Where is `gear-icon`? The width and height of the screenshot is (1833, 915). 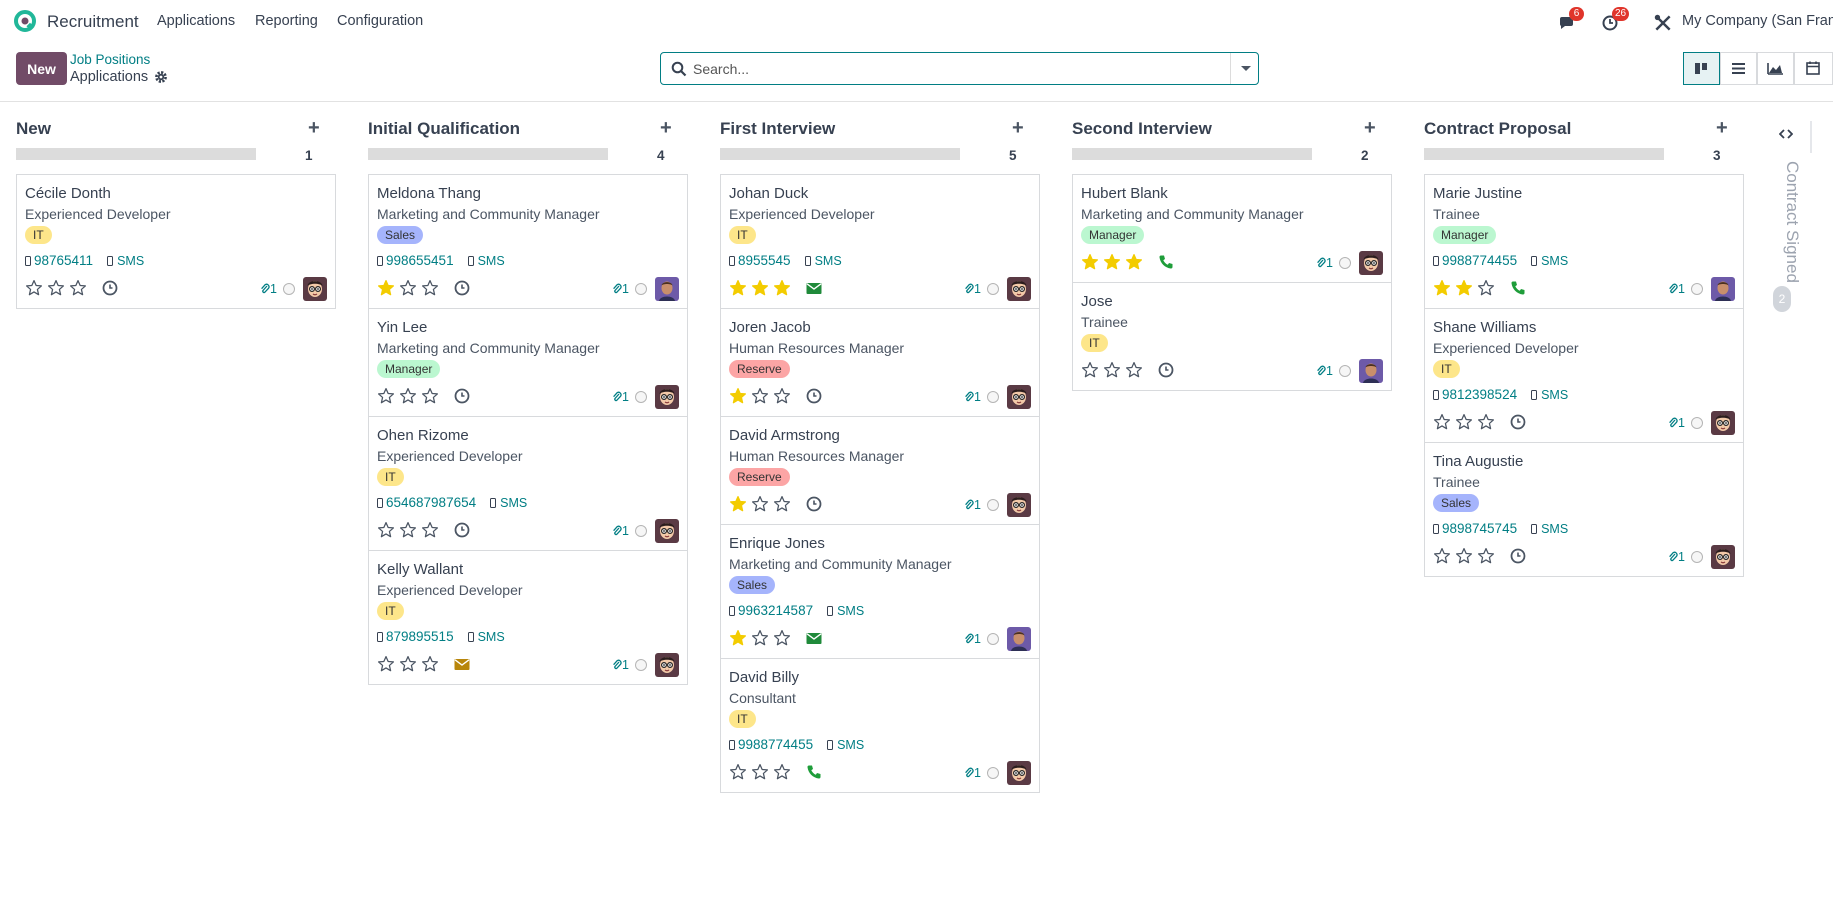 gear-icon is located at coordinates (161, 77).